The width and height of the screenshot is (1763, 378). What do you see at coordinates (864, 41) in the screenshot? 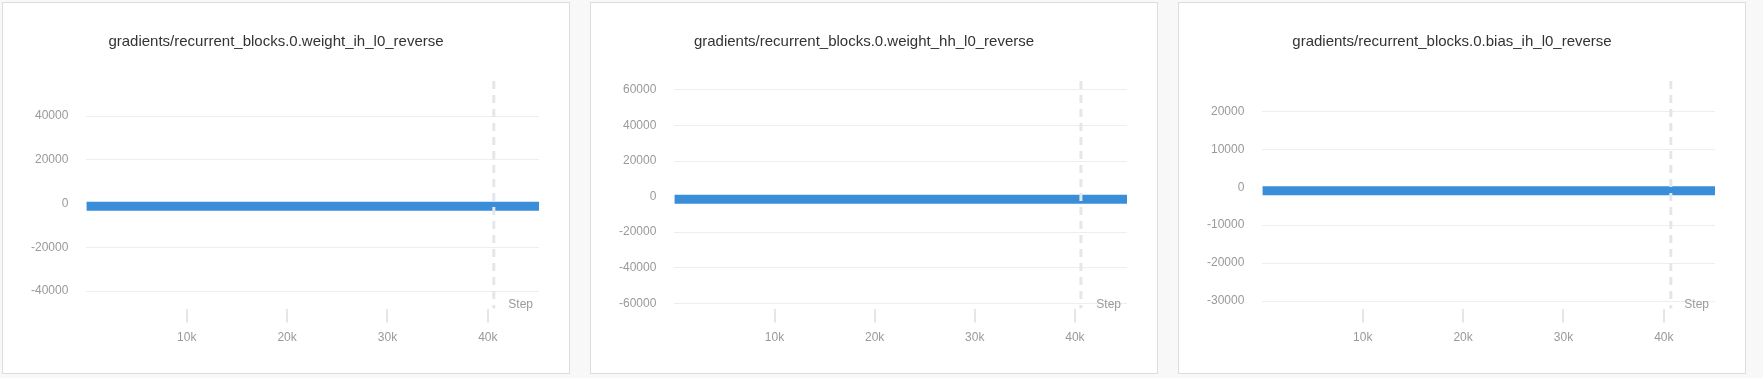
I see `chart-title: gradients/recurrent_blocks.0.weight_hh_l0_reverse` at bounding box center [864, 41].